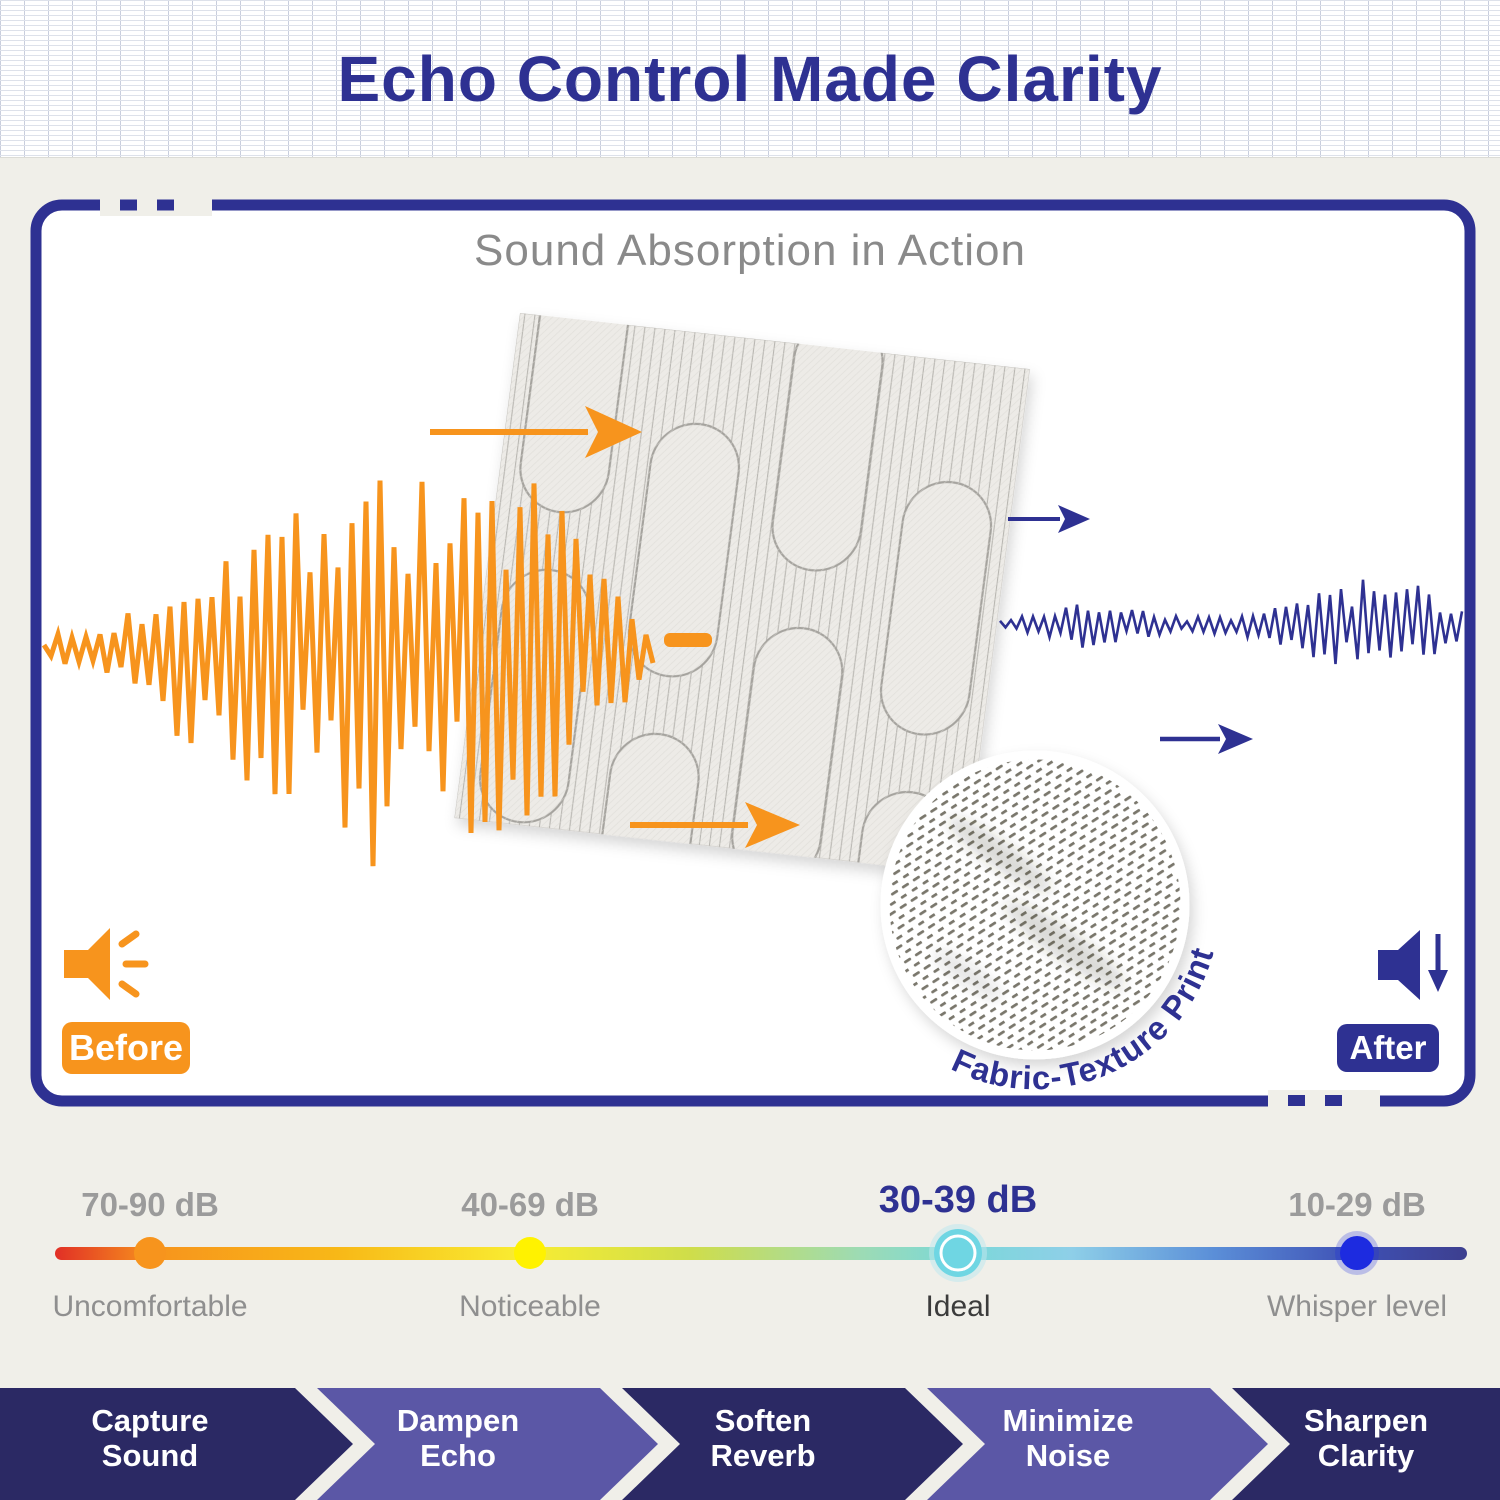 The height and width of the screenshot is (1500, 1500). Describe the element at coordinates (715, 825) in the screenshot. I see `sound-in-arrow-bottom` at that location.